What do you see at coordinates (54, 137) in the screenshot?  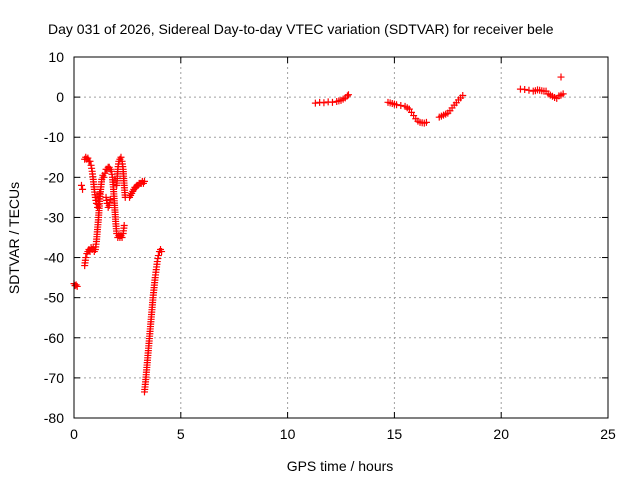 I see `y-tick-label: -10` at bounding box center [54, 137].